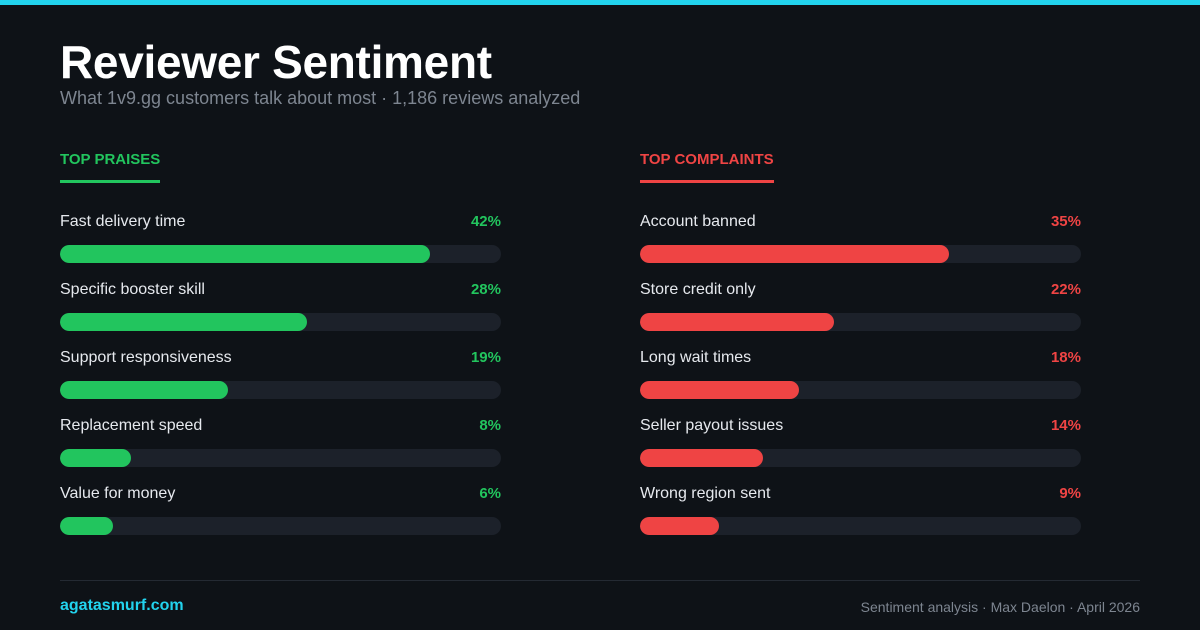 This screenshot has width=1200, height=630. What do you see at coordinates (1065, 221) in the screenshot?
I see `complaint-value-label: 35%` at bounding box center [1065, 221].